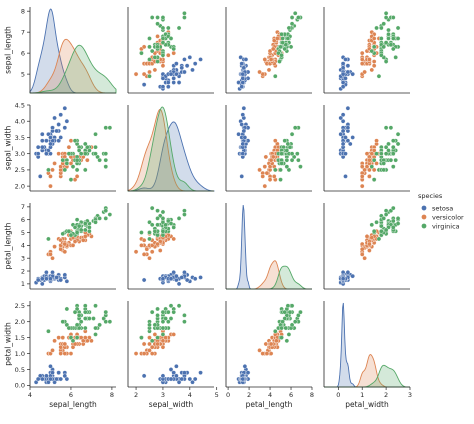 Image resolution: width=474 pixels, height=424 pixels. Describe the element at coordinates (367, 355) in the screenshot. I see `panel-petal_width-vs-petal_width: 0 1 2 3 petal_width` at that location.